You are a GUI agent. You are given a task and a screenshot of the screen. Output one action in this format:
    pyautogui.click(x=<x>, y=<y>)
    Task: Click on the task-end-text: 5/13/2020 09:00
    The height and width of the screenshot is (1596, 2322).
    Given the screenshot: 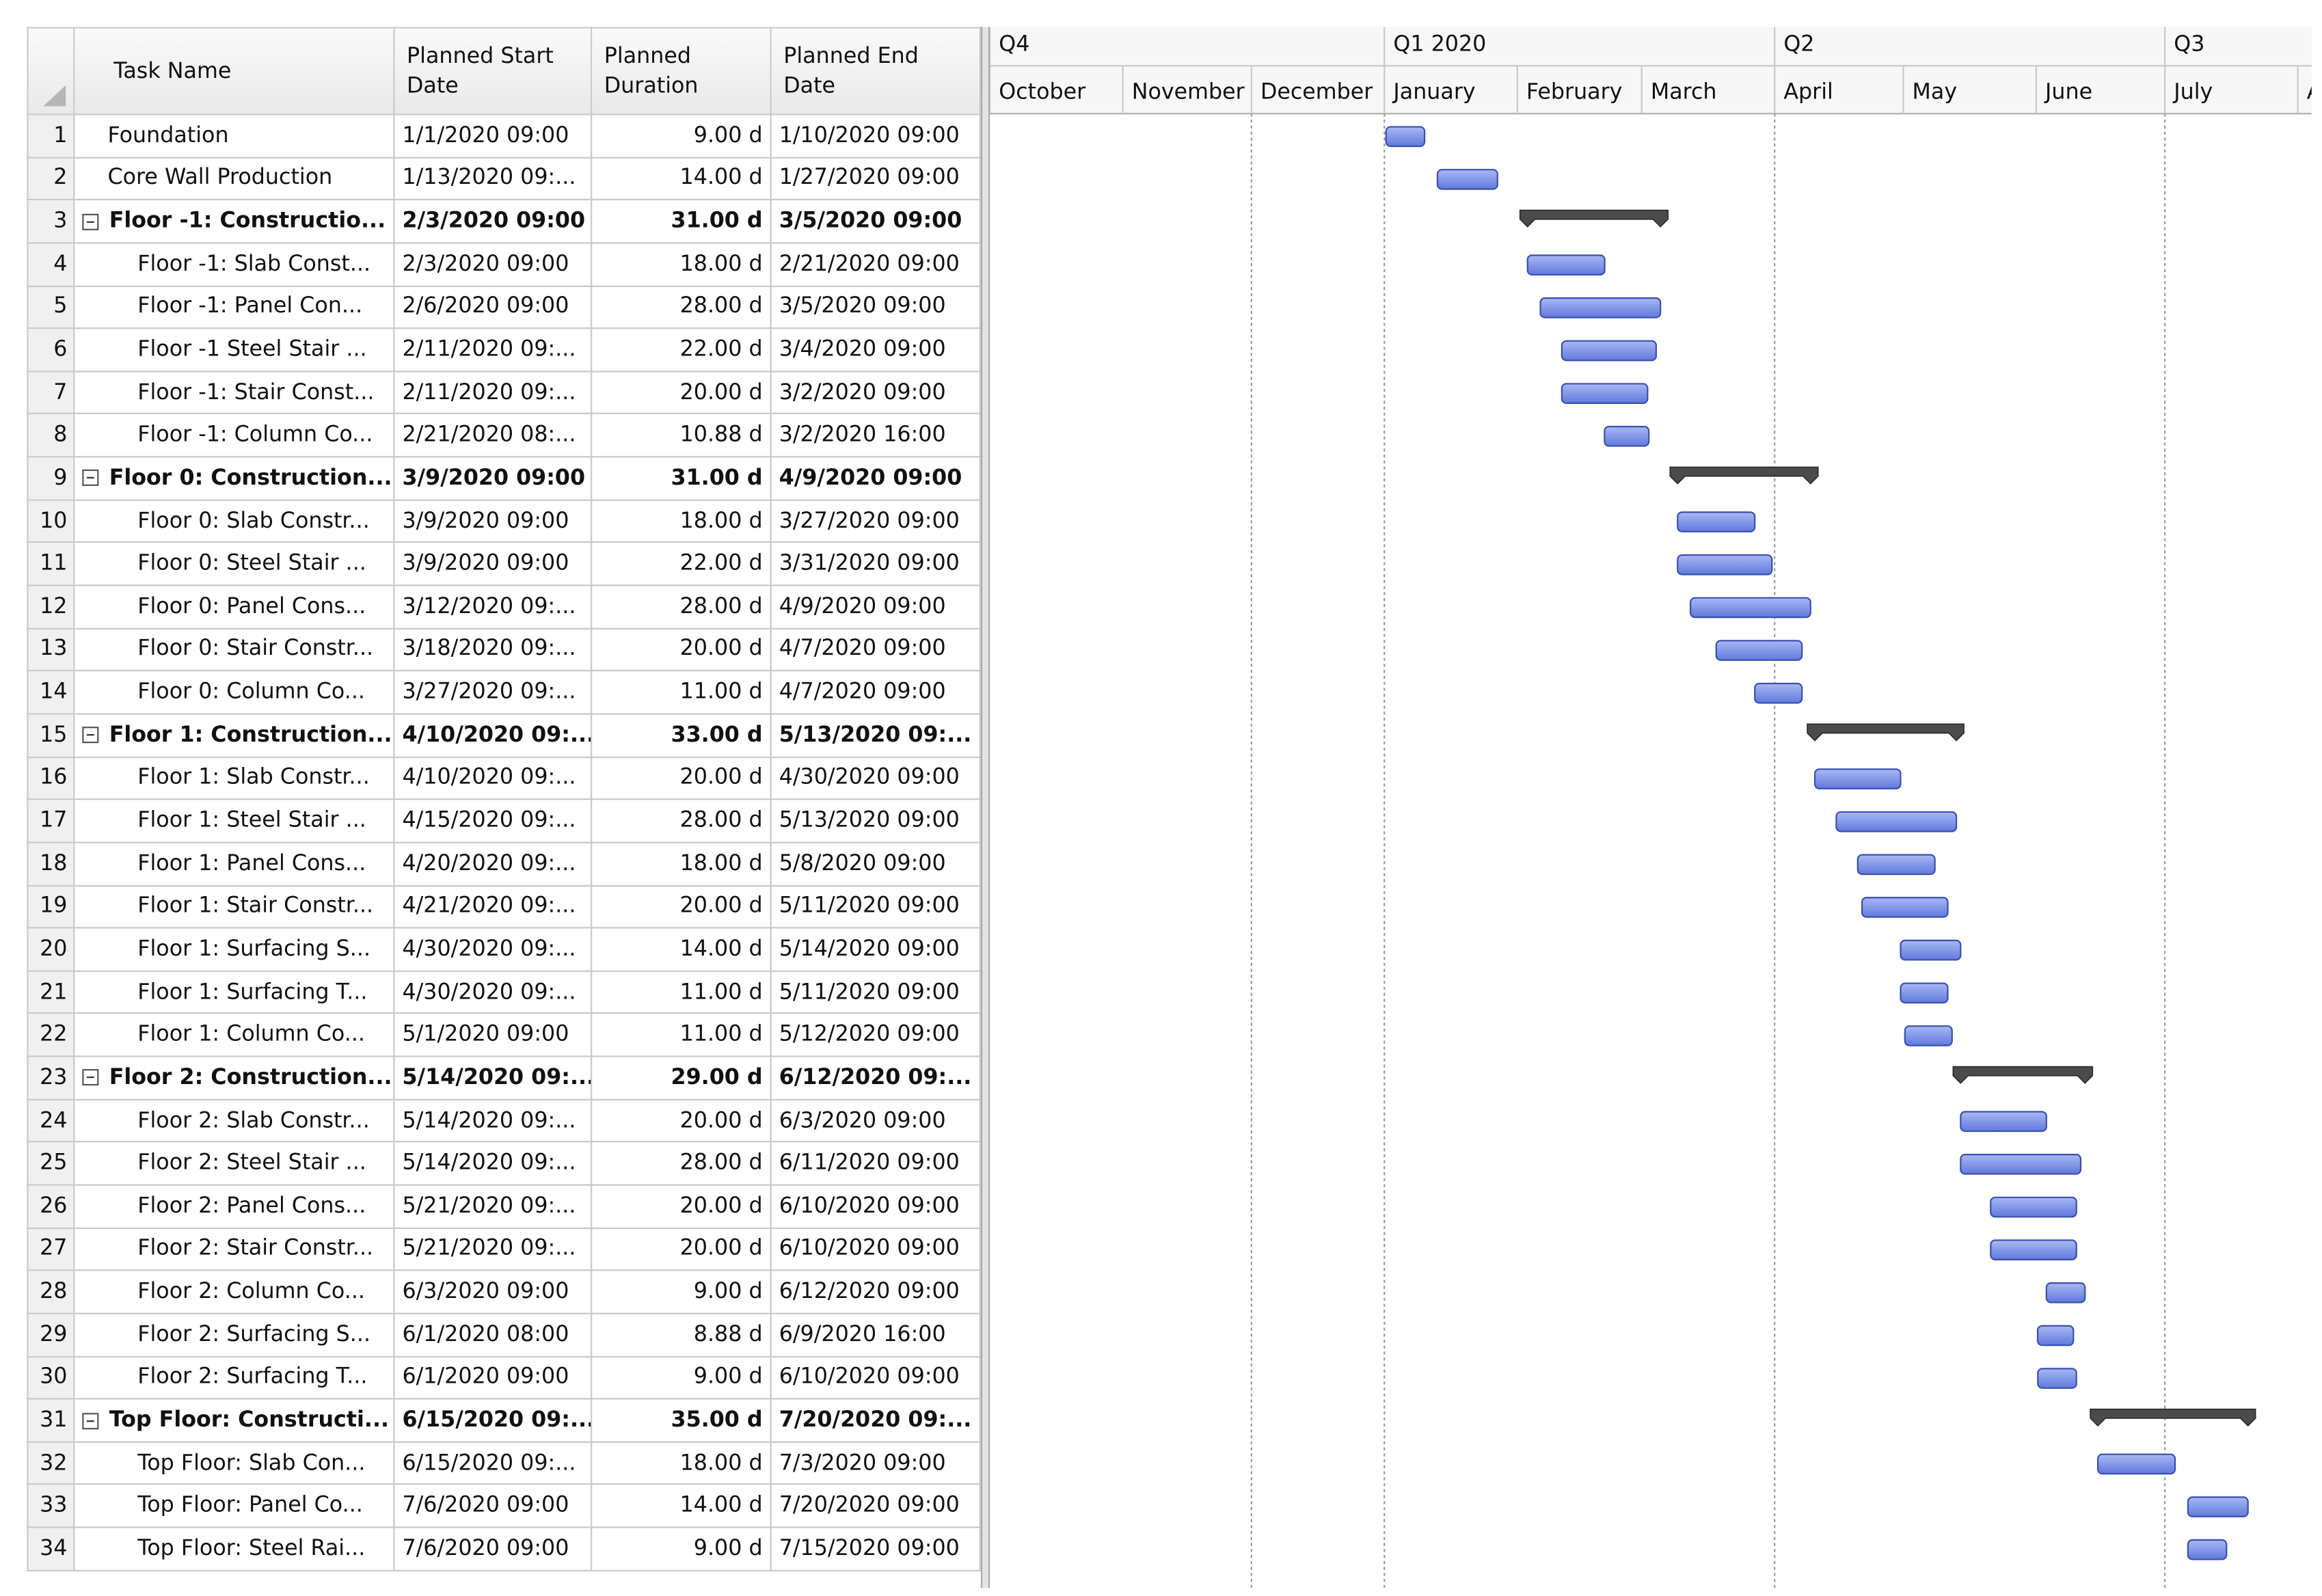 What is the action you would take?
    pyautogui.click(x=869, y=821)
    